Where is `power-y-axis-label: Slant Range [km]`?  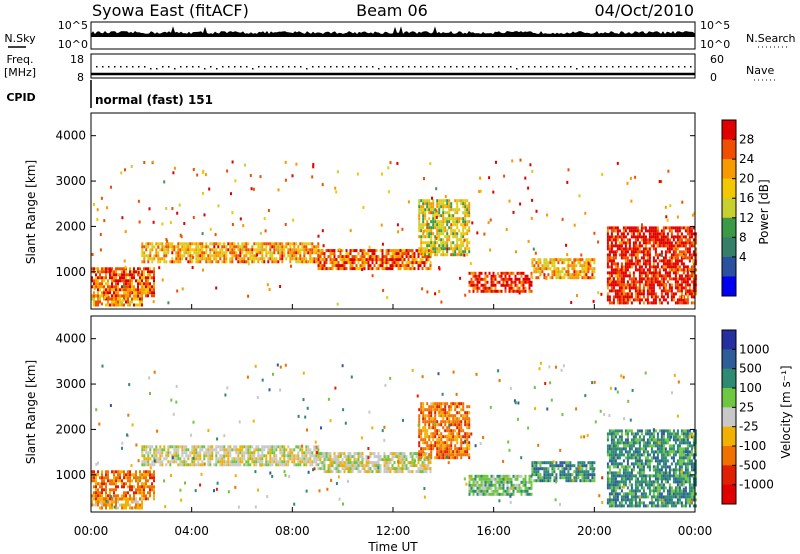 power-y-axis-label: Slant Range [km] is located at coordinates (31, 212).